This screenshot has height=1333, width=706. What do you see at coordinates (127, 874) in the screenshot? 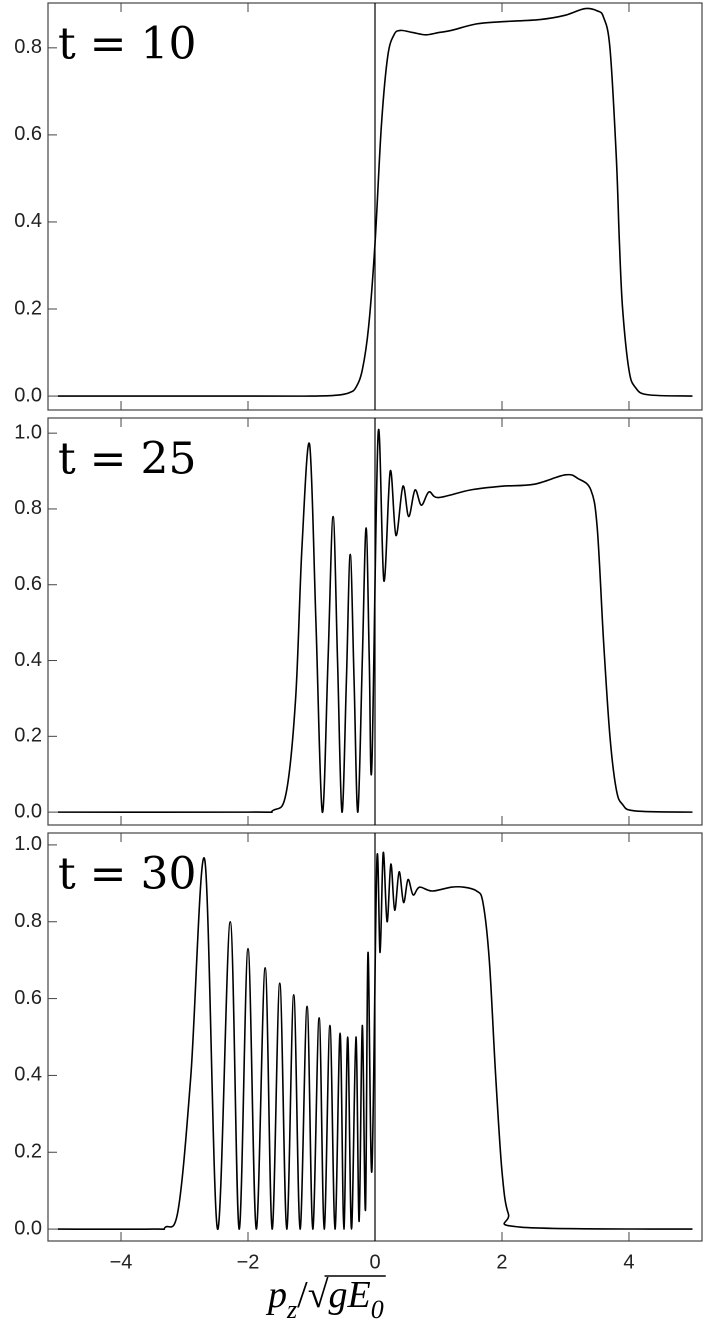
I see `panel-label: t = 30` at bounding box center [127, 874].